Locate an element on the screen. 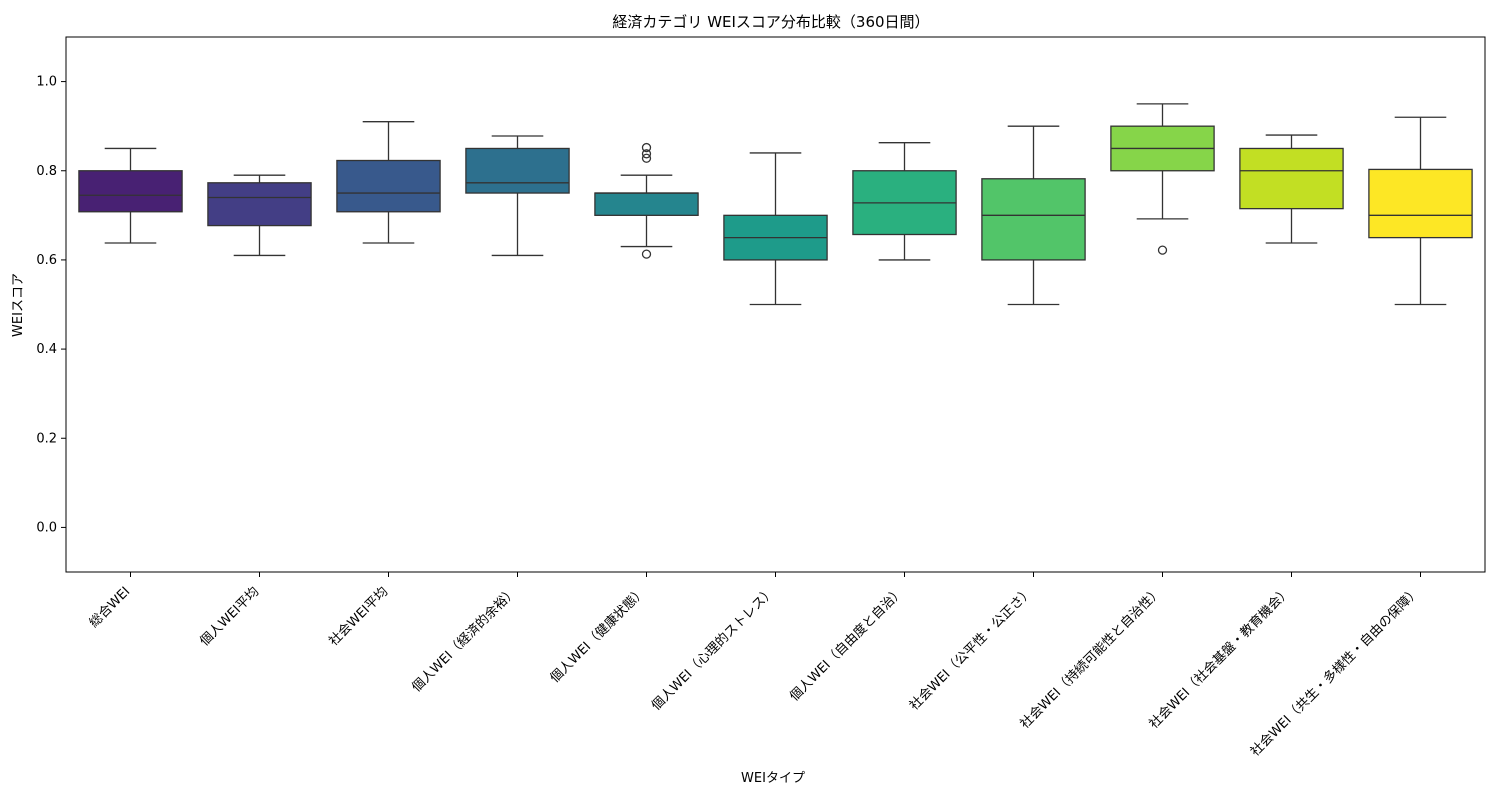  y-tick-label: 1.0 is located at coordinates (46, 82).